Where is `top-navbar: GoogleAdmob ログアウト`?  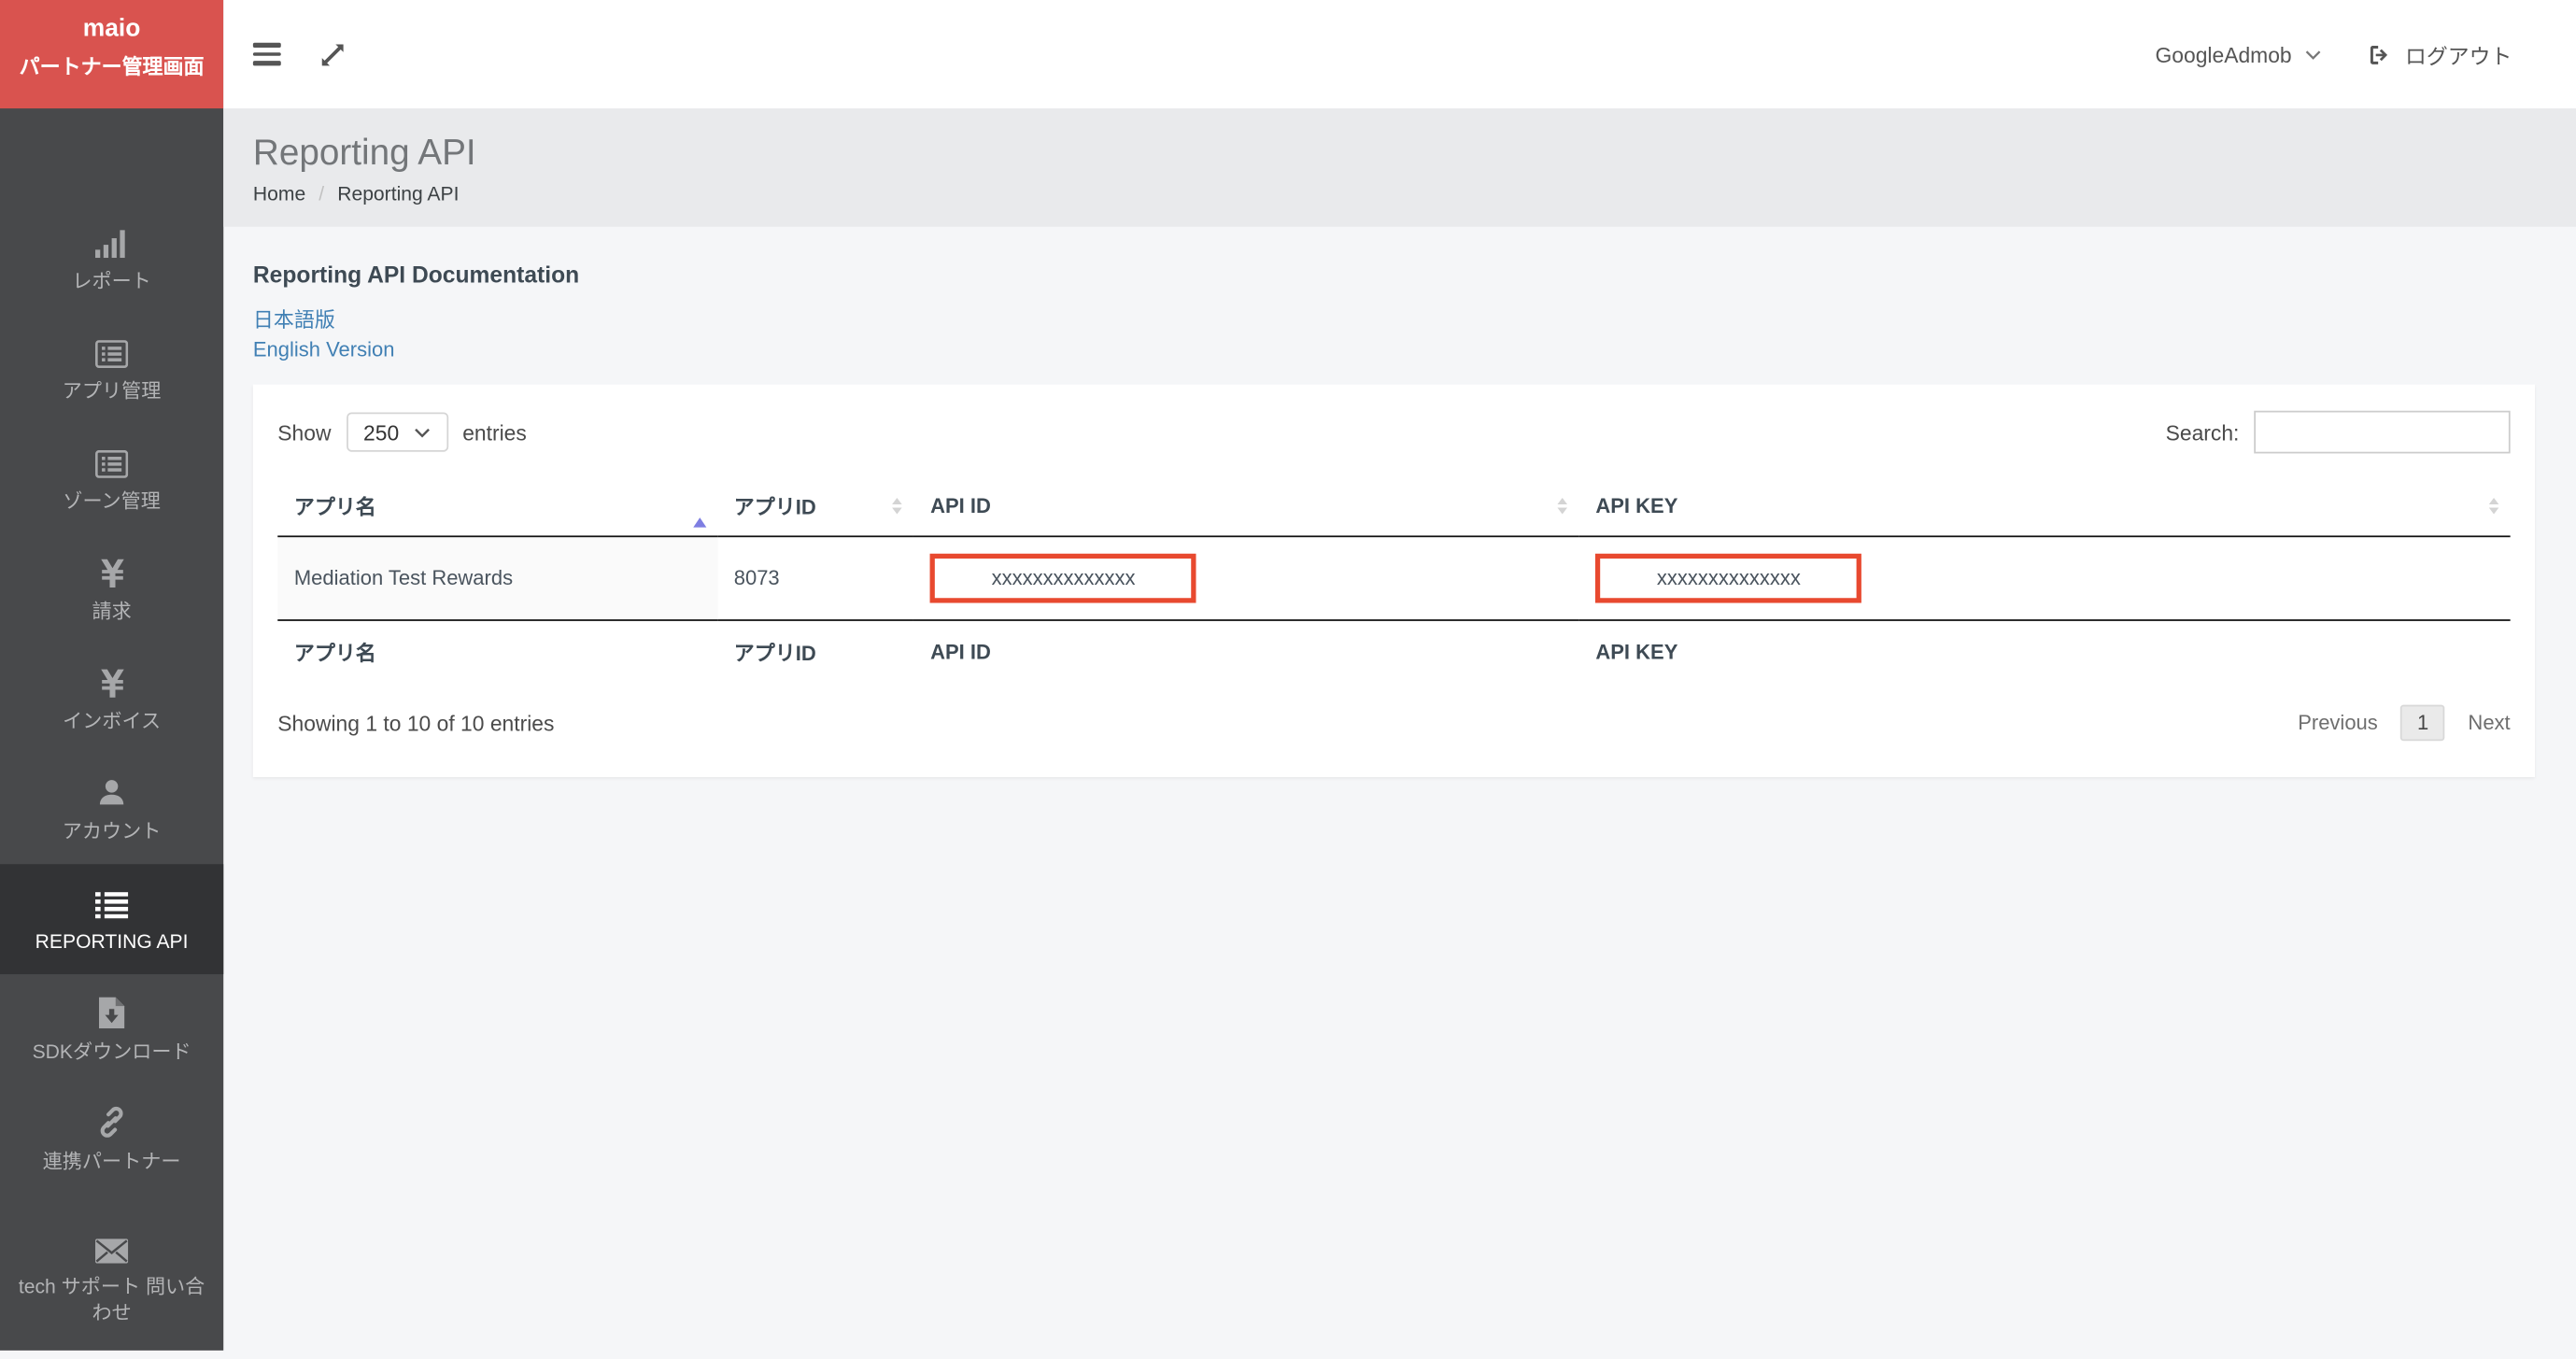 top-navbar: GoogleAdmob ログアウト is located at coordinates (1399, 54).